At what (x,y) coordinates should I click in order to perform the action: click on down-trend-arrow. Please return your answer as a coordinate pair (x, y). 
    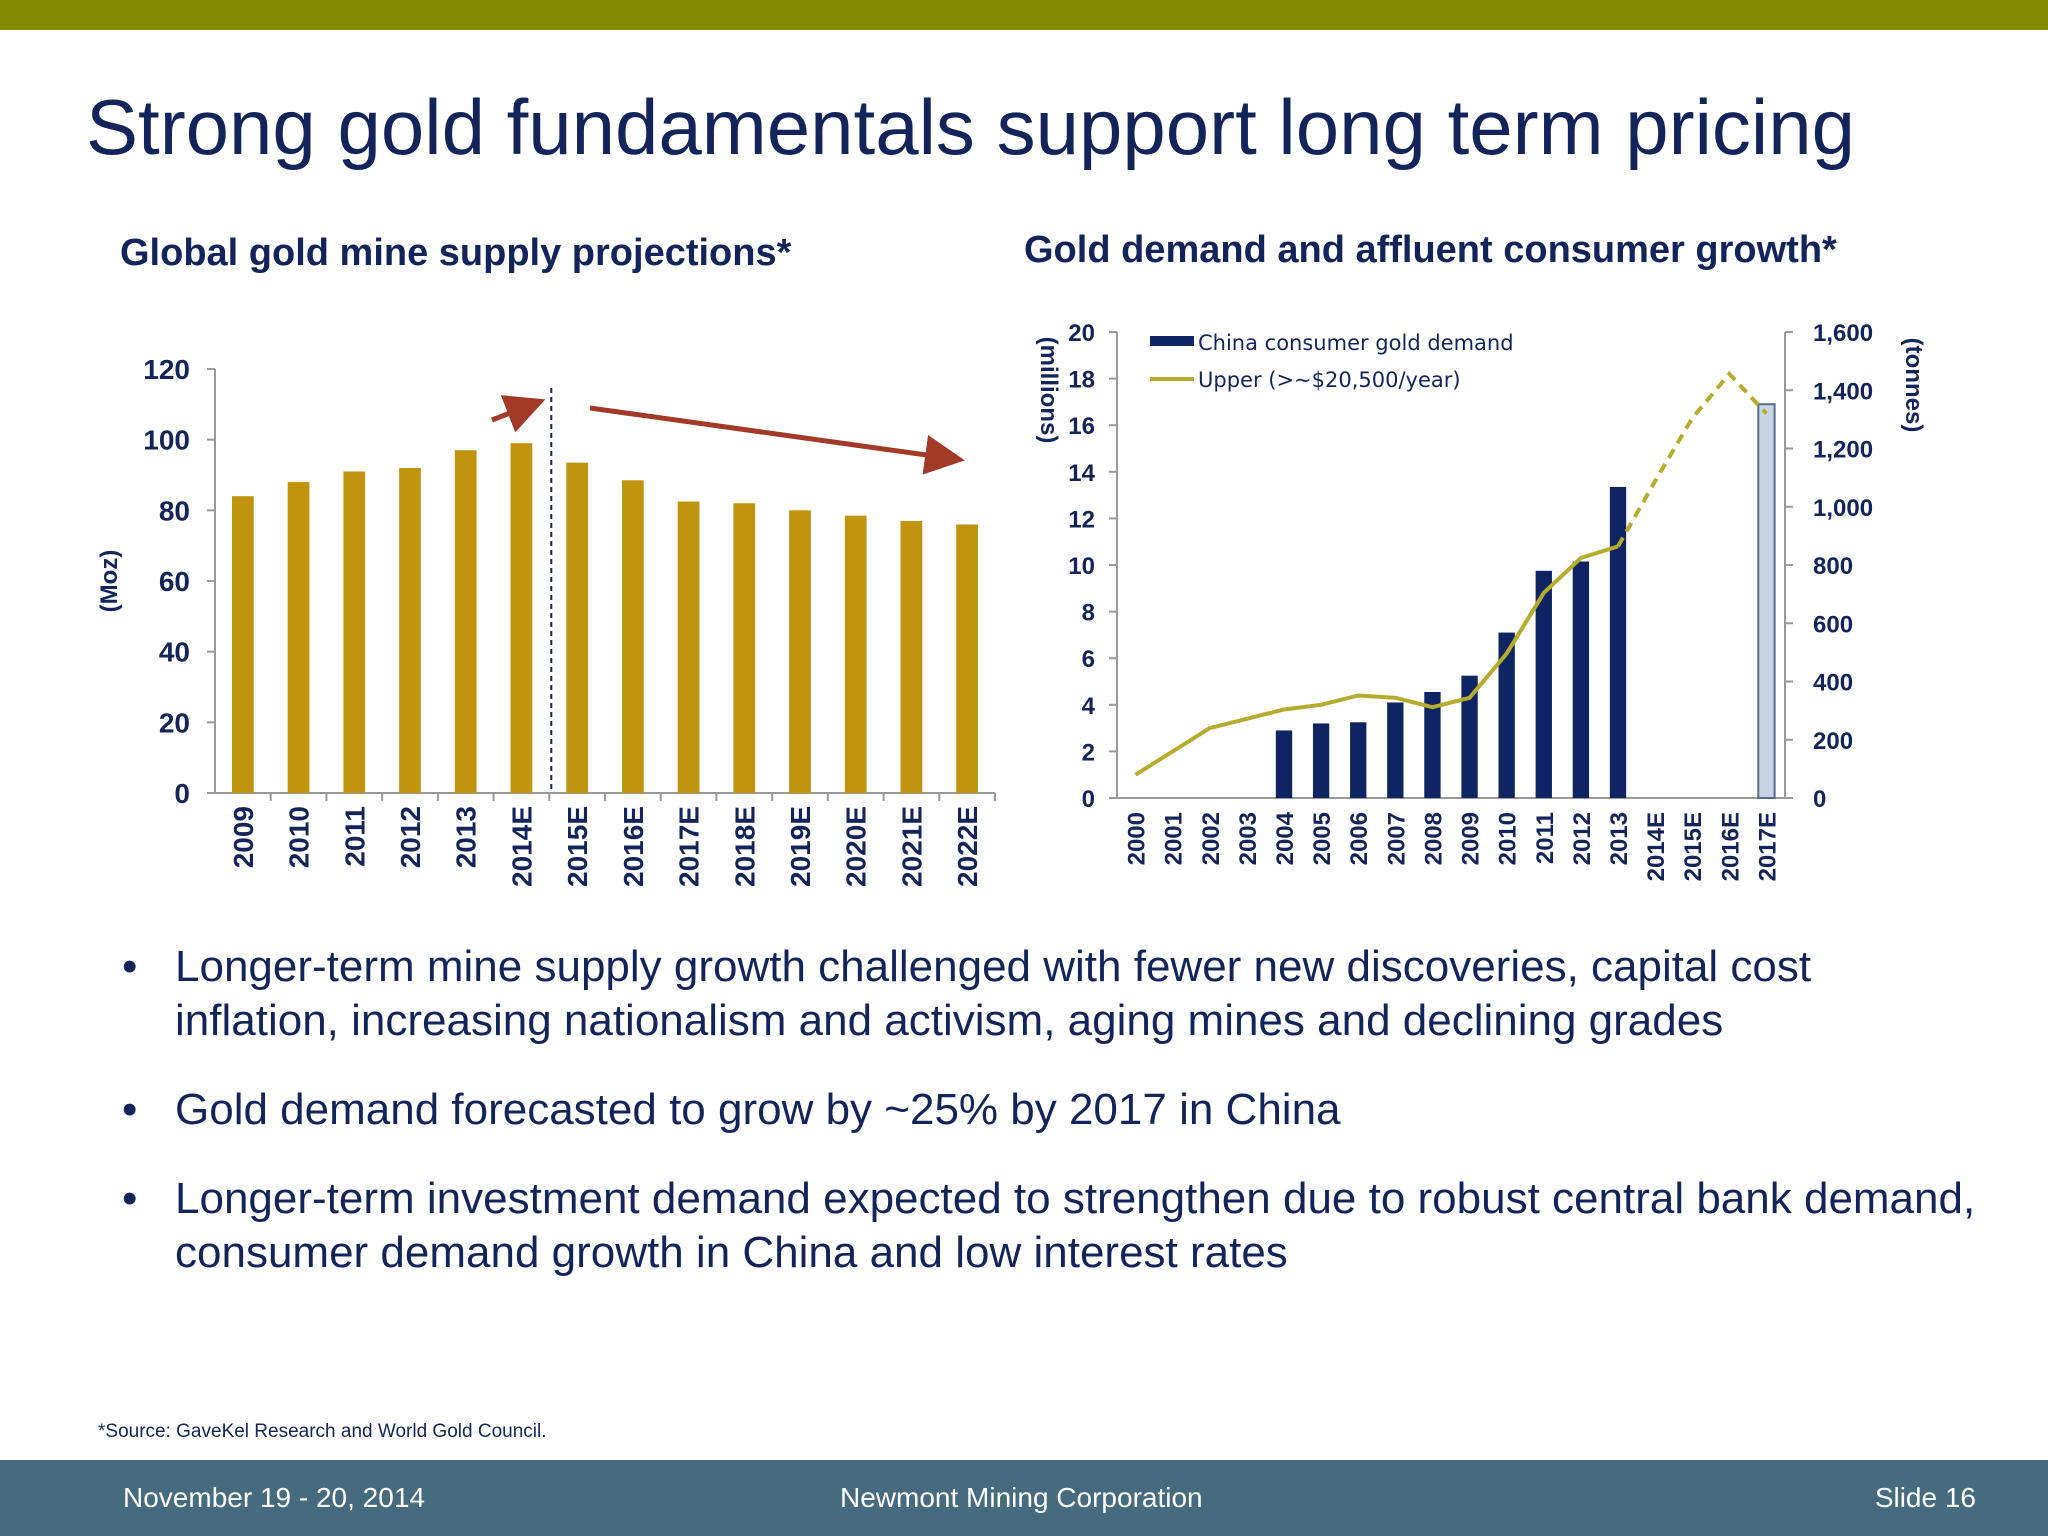
    Looking at the image, I should click on (777, 440).